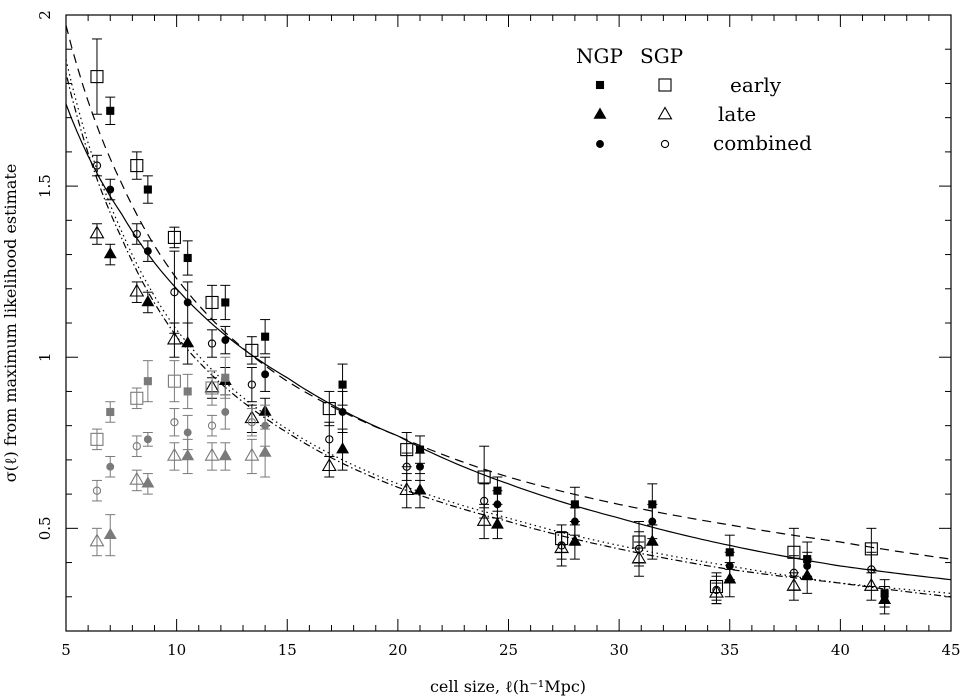 This screenshot has width=964, height=698. What do you see at coordinates (600, 85) in the screenshot?
I see `legend-marker-filled-square` at bounding box center [600, 85].